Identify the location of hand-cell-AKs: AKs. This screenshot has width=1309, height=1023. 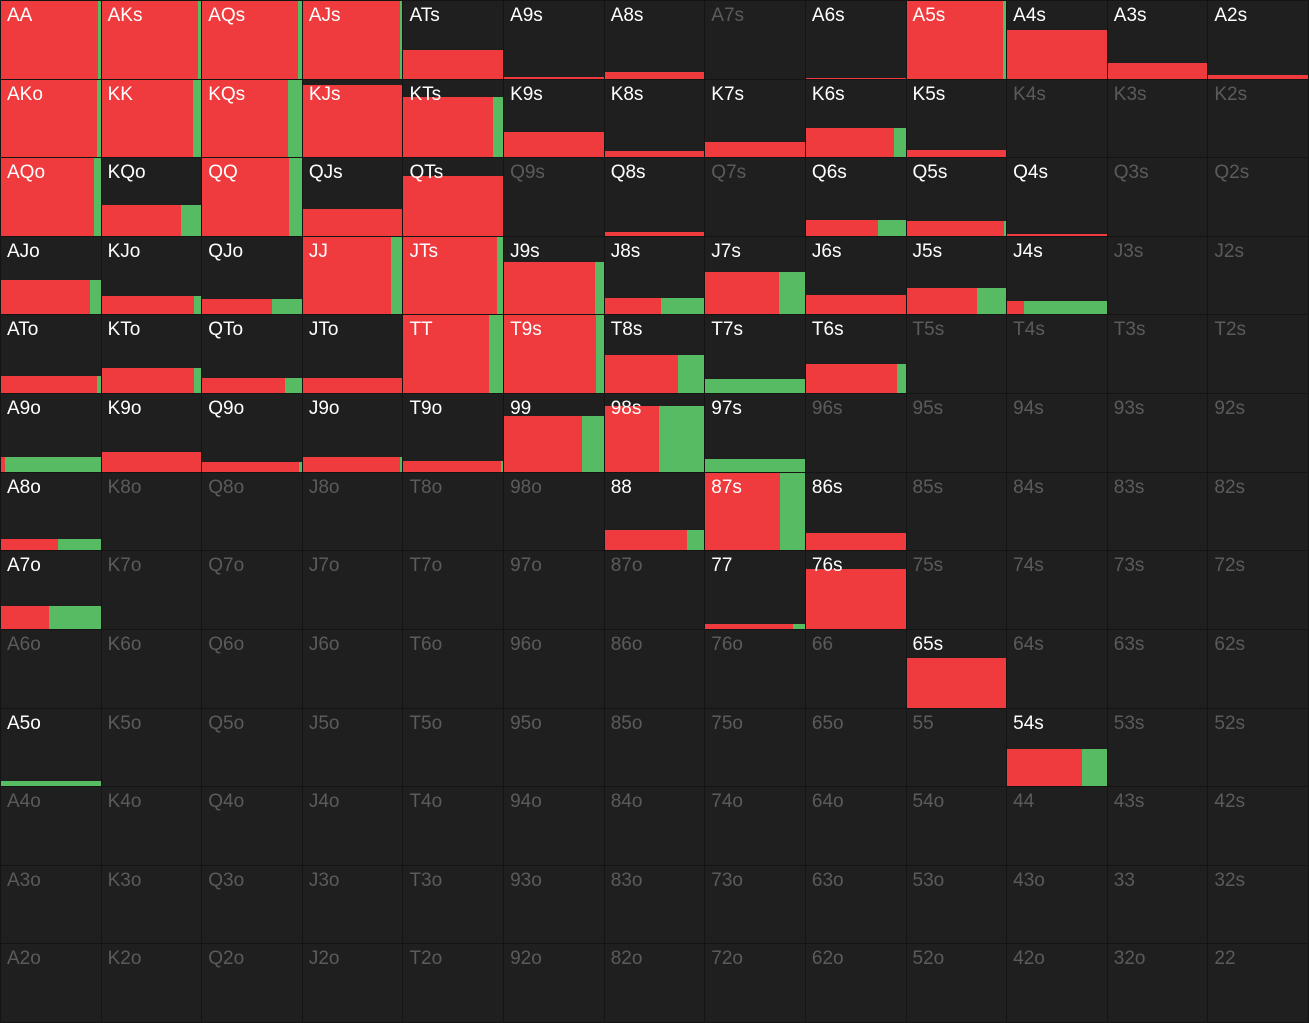
(151, 40).